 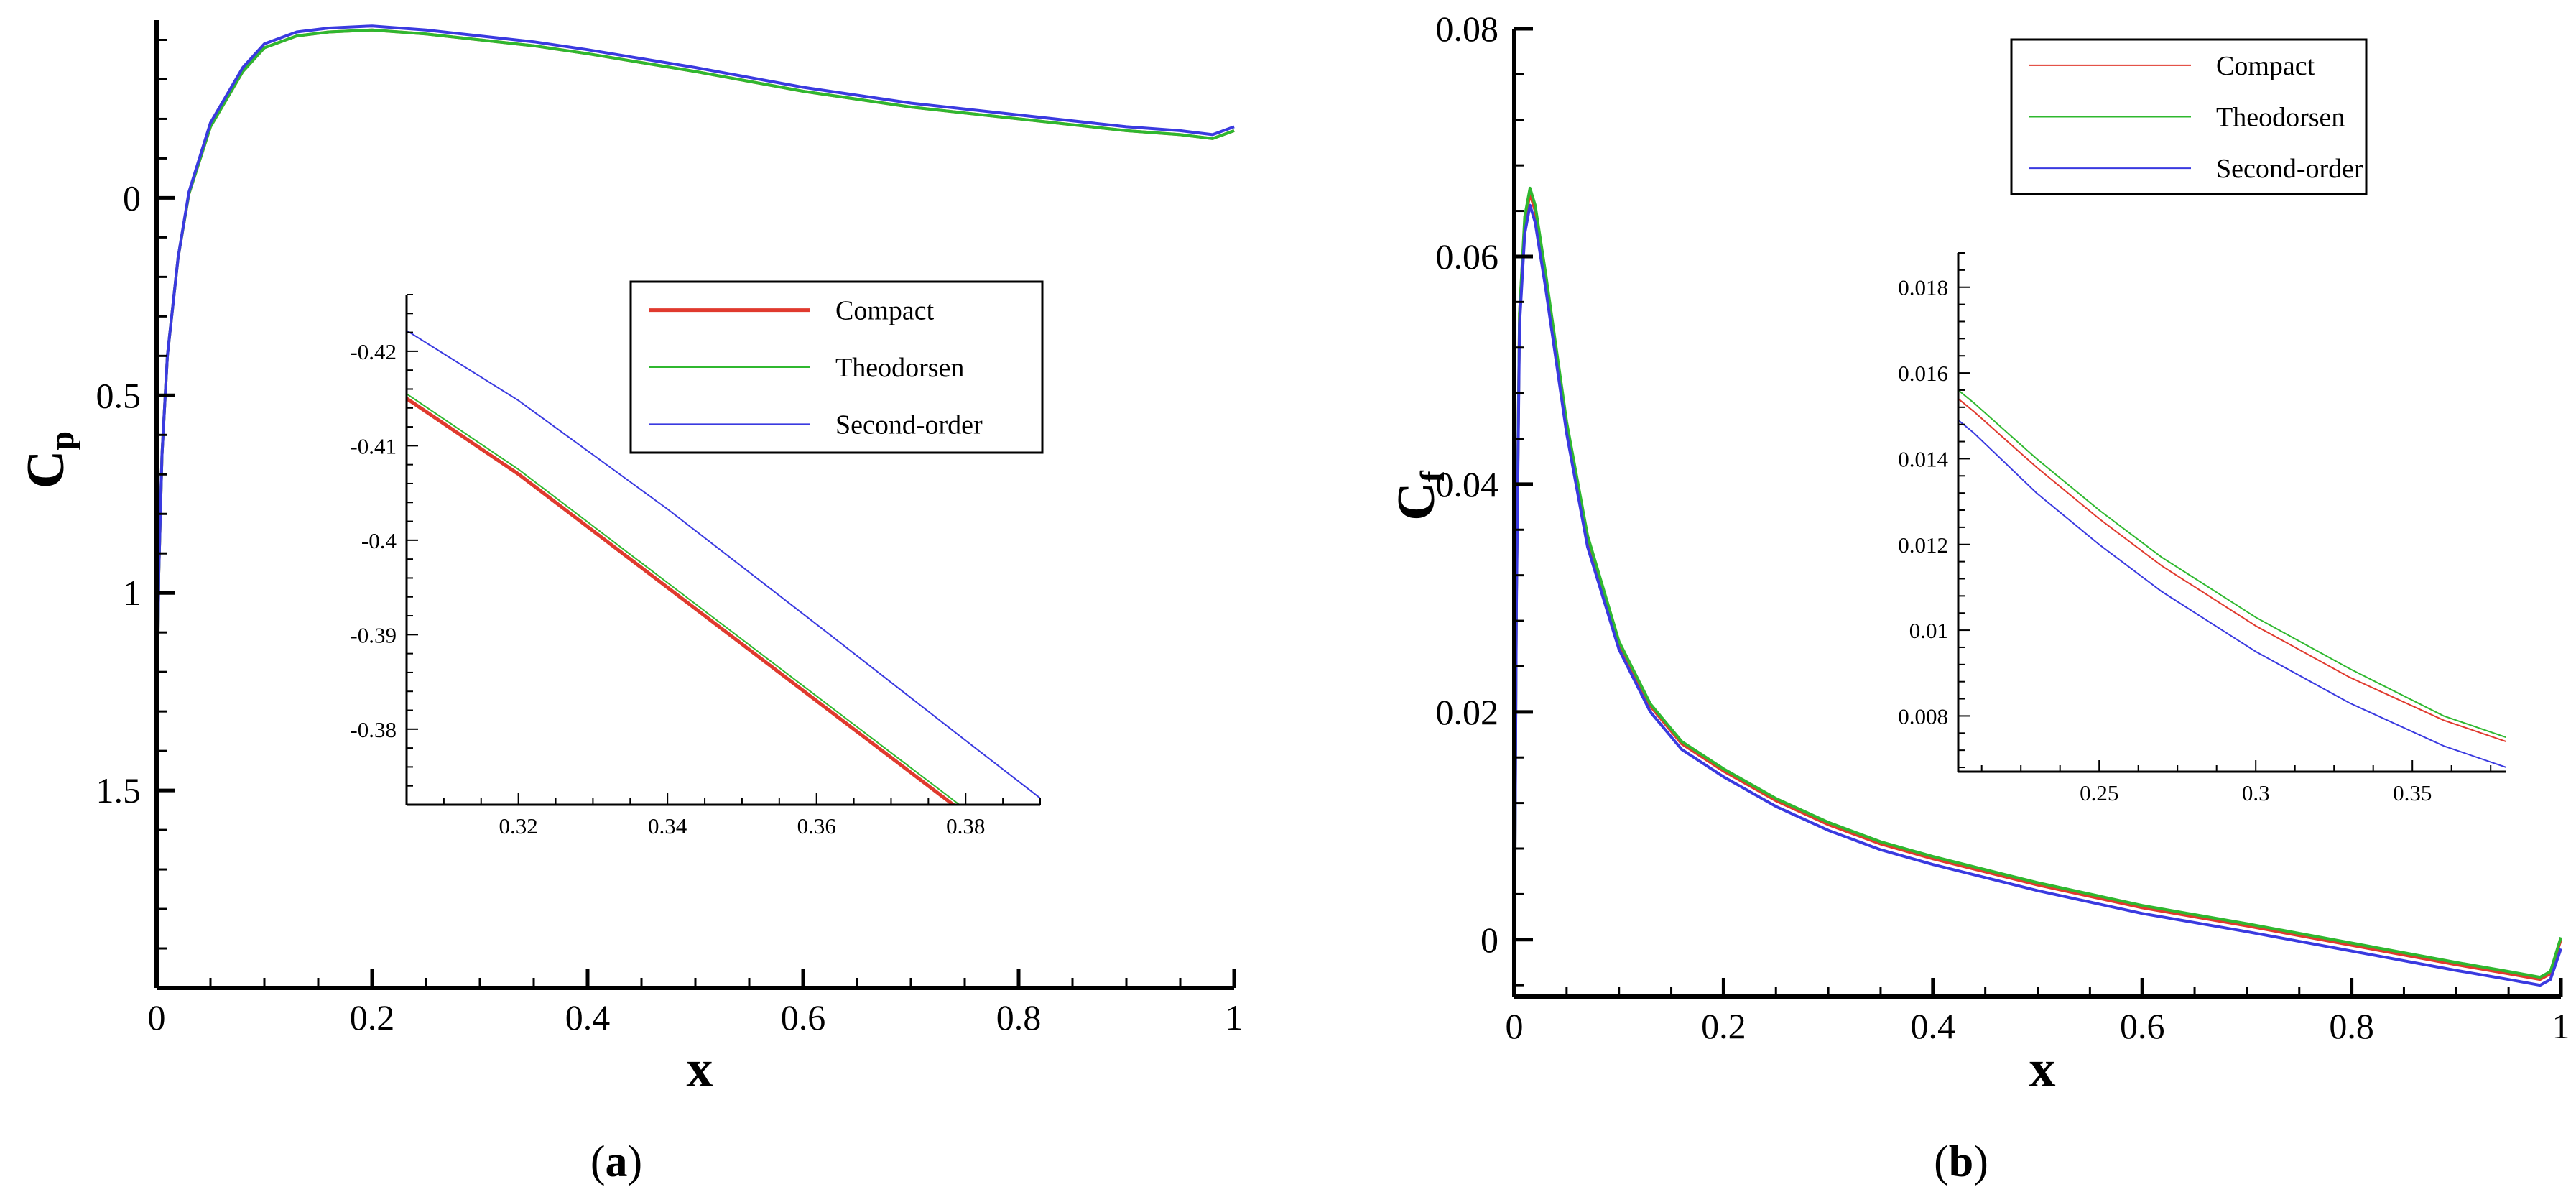 I want to click on panel-b-inset-y-tick-label: 0.016, so click(x=1923, y=373).